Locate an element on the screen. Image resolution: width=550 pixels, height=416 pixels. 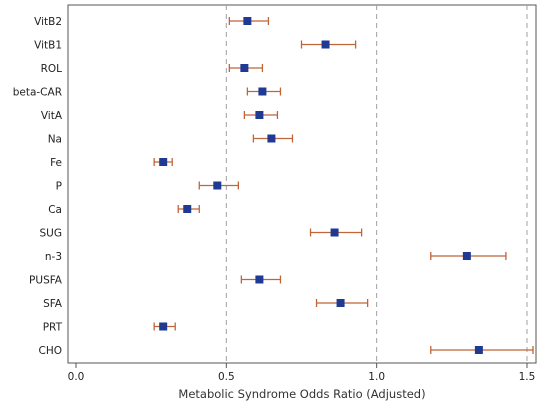
forest-row: VitB2 is located at coordinates (152, 22).